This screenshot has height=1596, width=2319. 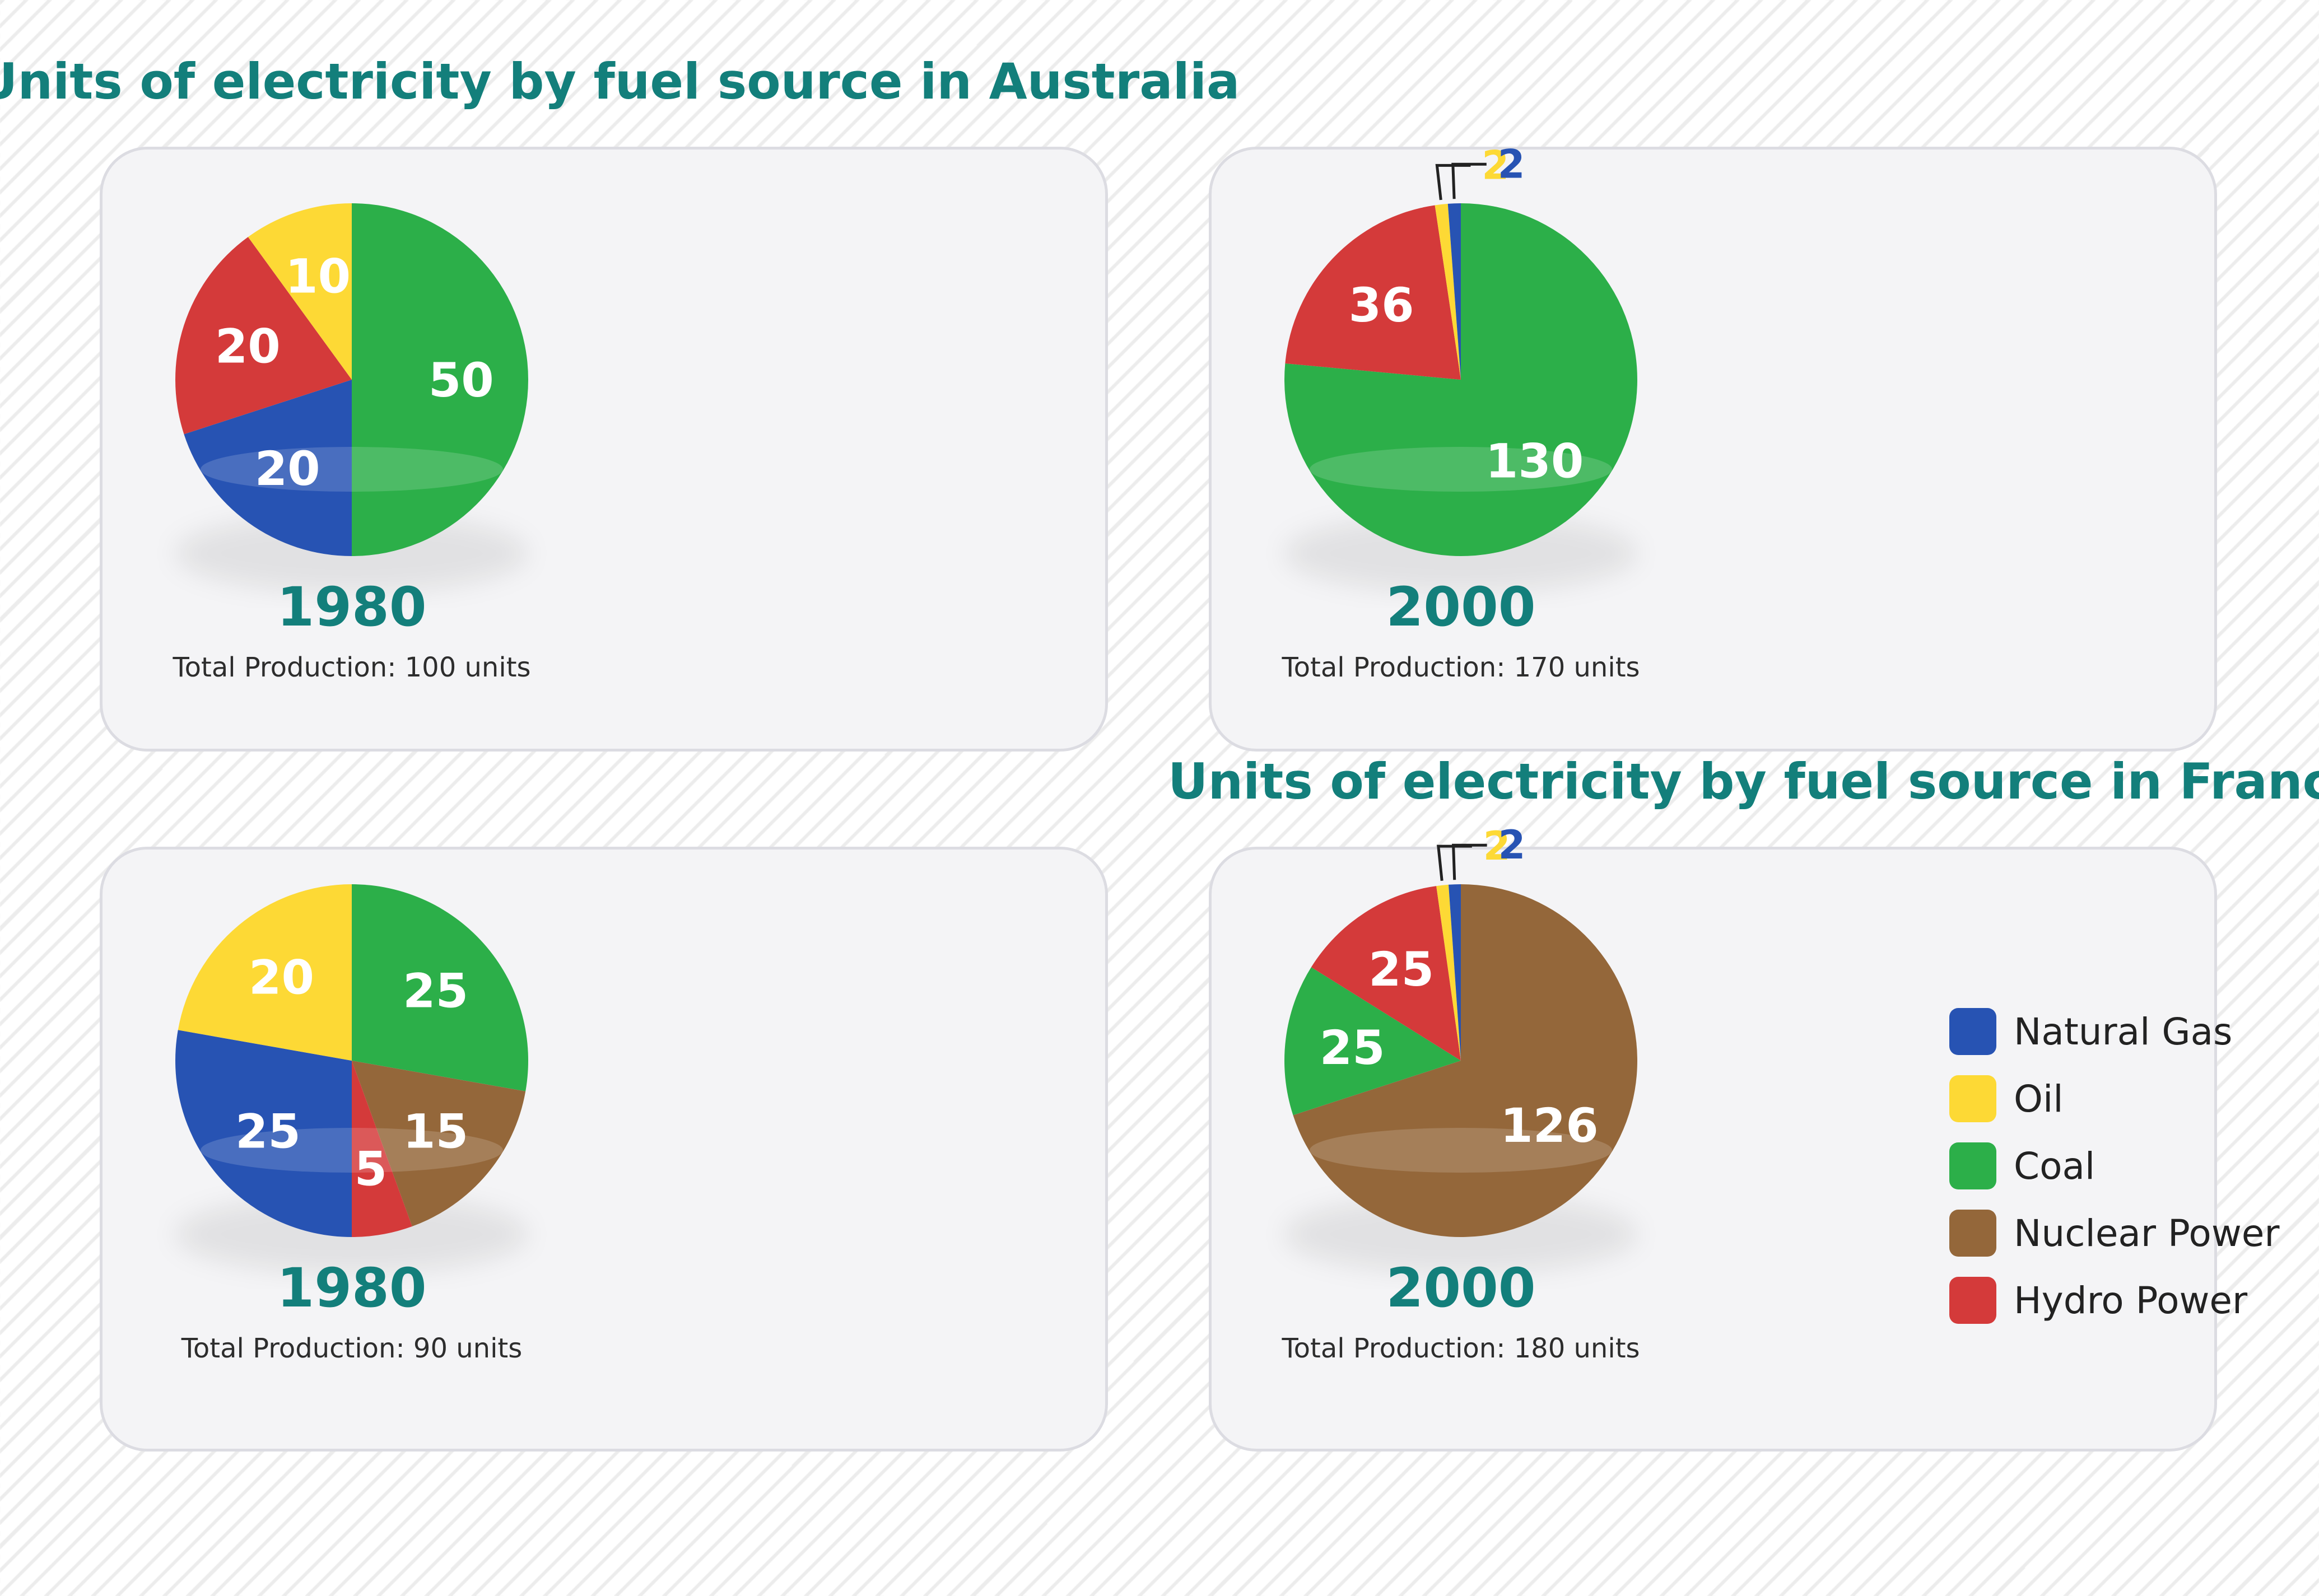 What do you see at coordinates (461, 381) in the screenshot?
I see `pie-value-label: 50` at bounding box center [461, 381].